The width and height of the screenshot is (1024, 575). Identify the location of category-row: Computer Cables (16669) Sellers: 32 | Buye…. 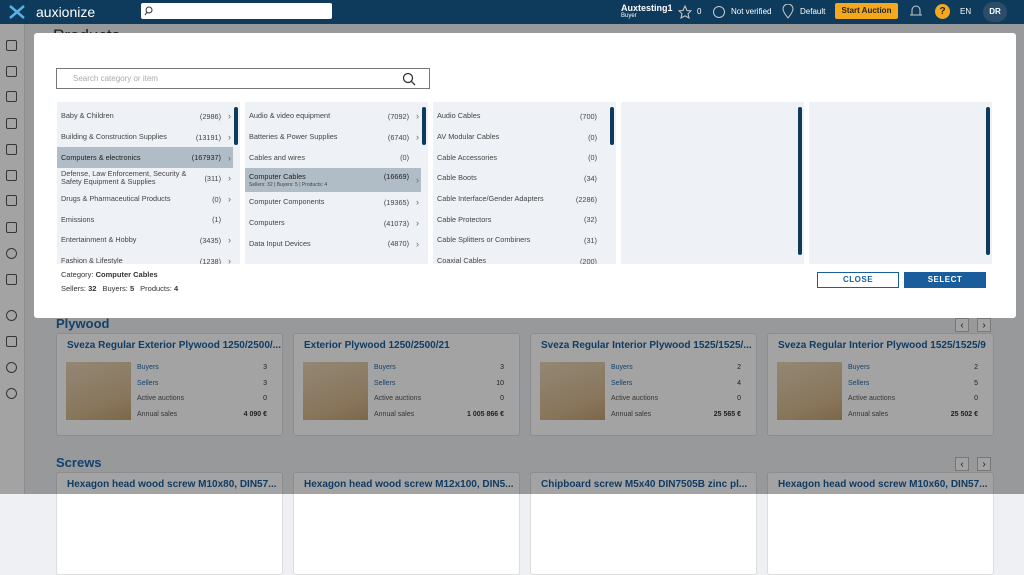
(333, 180).